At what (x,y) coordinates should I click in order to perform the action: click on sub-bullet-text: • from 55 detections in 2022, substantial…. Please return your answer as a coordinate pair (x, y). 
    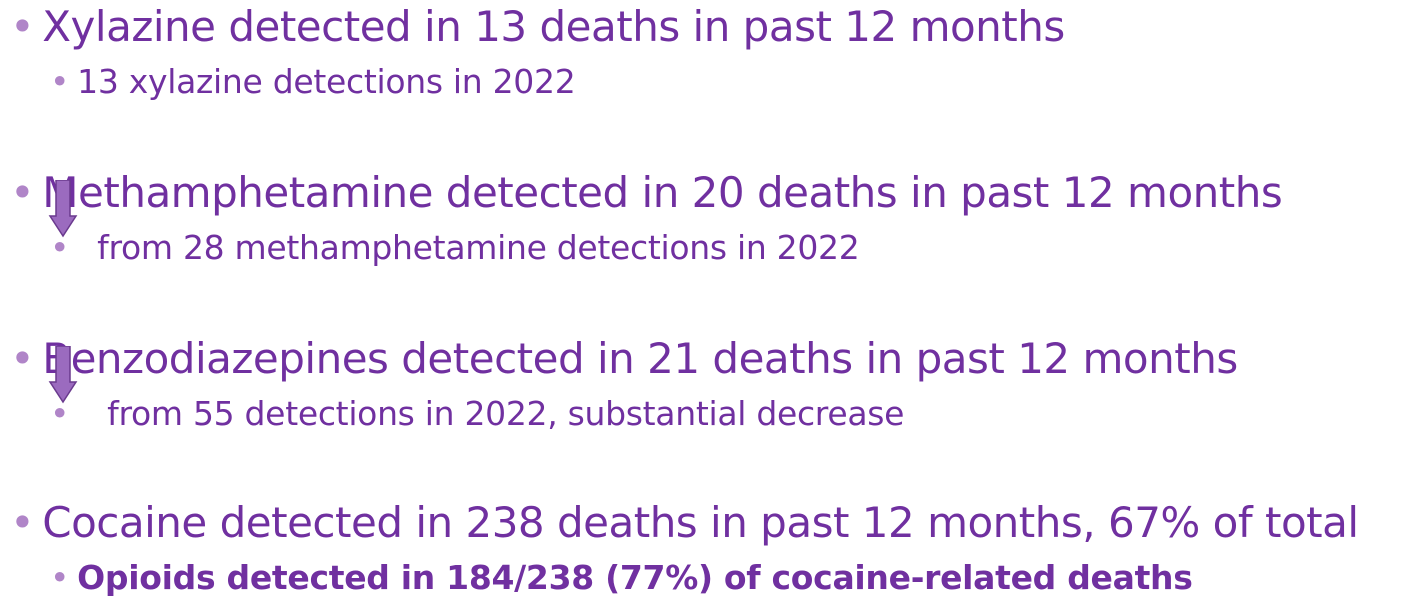
    Looking at the image, I should click on (477, 413).